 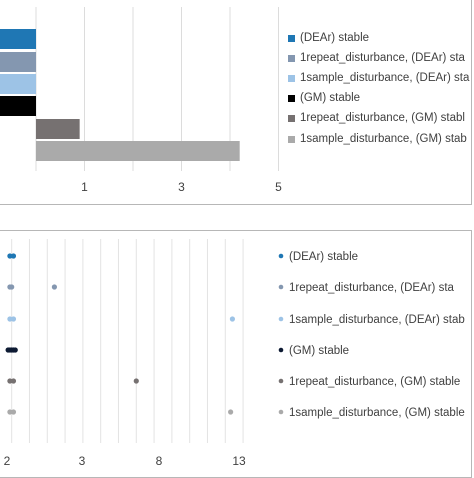 What do you see at coordinates (239, 461) in the screenshot?
I see `x-tick-label: 13` at bounding box center [239, 461].